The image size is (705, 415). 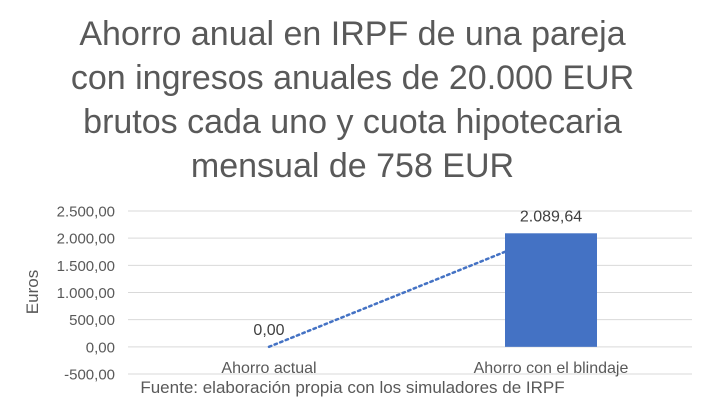 I want to click on y-tick-label: 2.500,00, so click(x=86, y=212).